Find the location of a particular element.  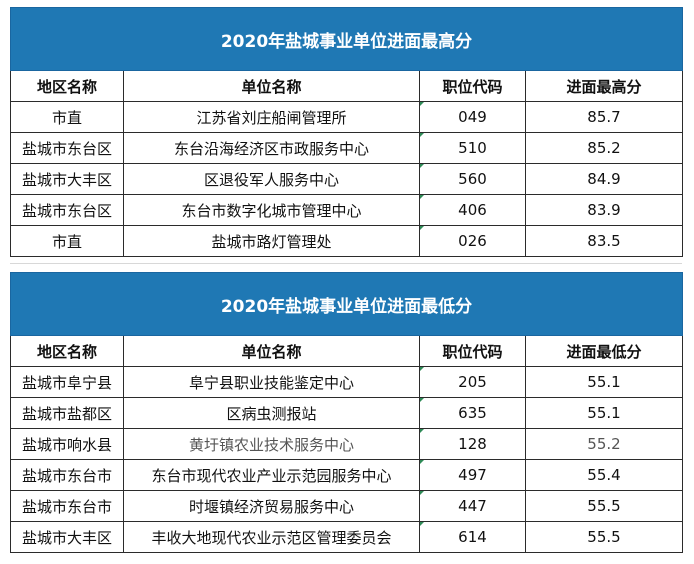

table-header-row: 地区名称 单位名称 职位代码 进面最高分 is located at coordinates (347, 86).